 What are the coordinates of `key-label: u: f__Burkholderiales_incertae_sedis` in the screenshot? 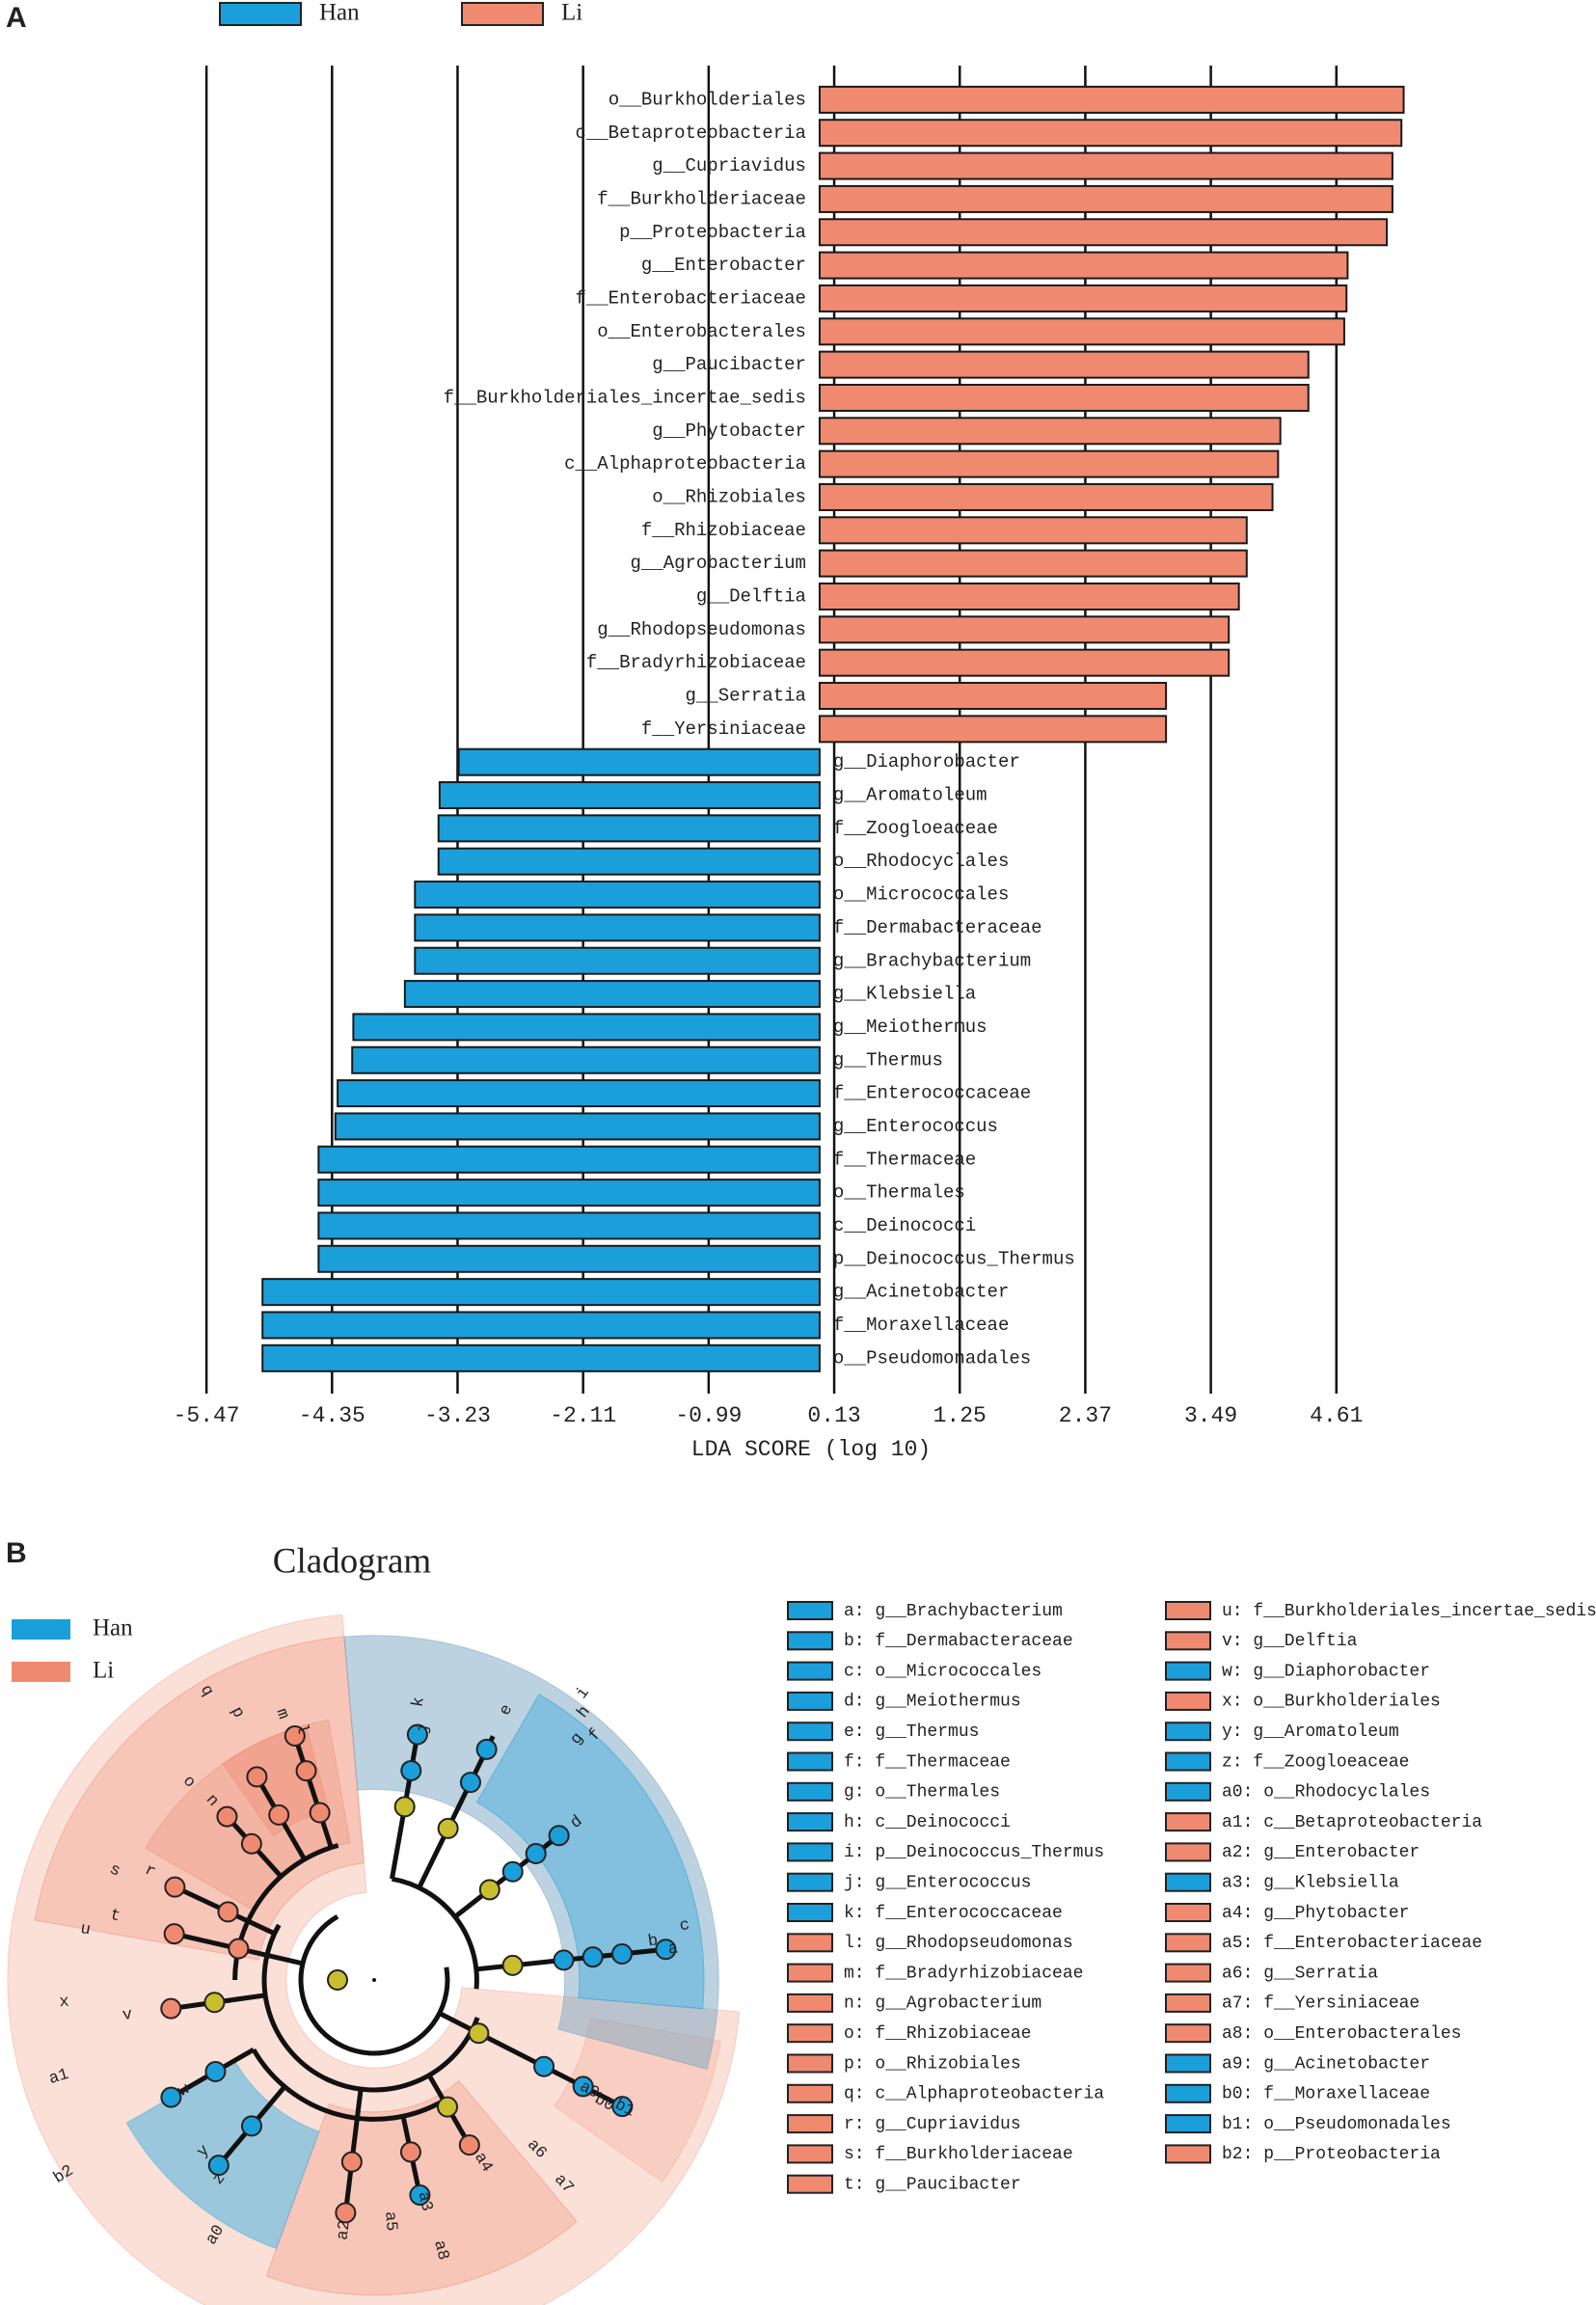 It's located at (1409, 1611).